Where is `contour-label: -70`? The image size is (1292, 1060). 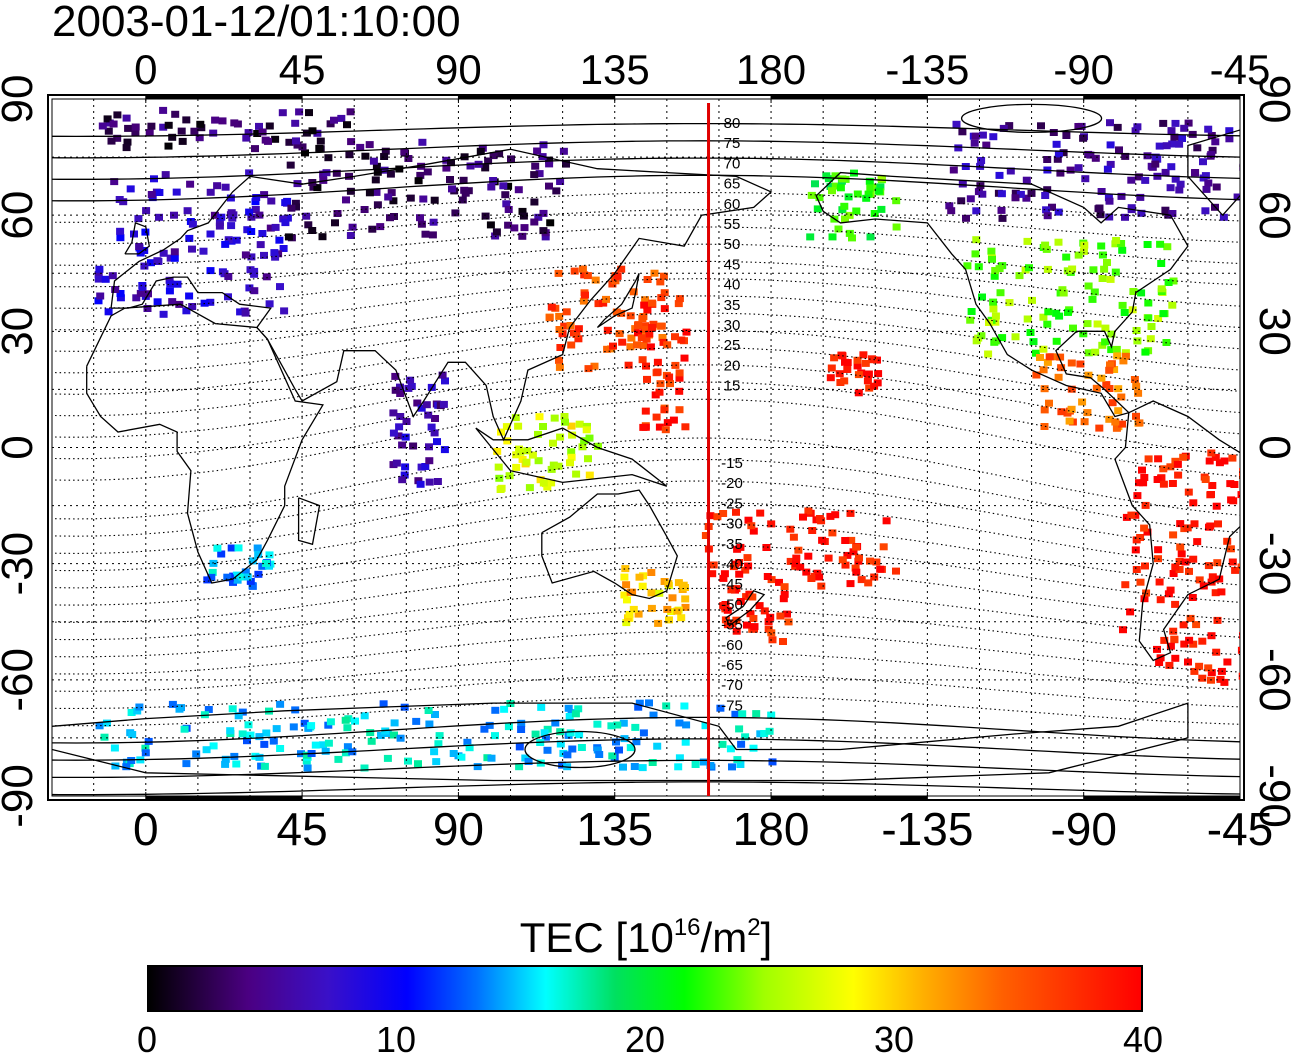 contour-label: -70 is located at coordinates (732, 685).